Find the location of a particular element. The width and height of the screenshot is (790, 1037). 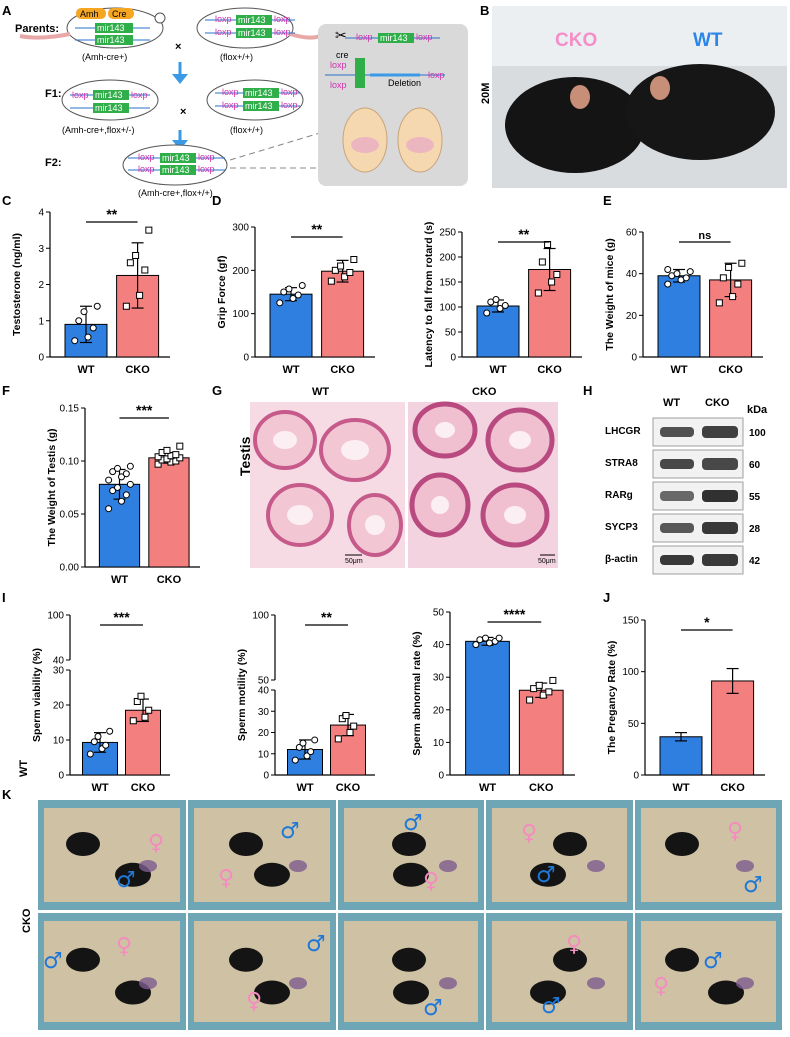

cage-photo-wt-5: ♀♂ is located at coordinates (708, 855).